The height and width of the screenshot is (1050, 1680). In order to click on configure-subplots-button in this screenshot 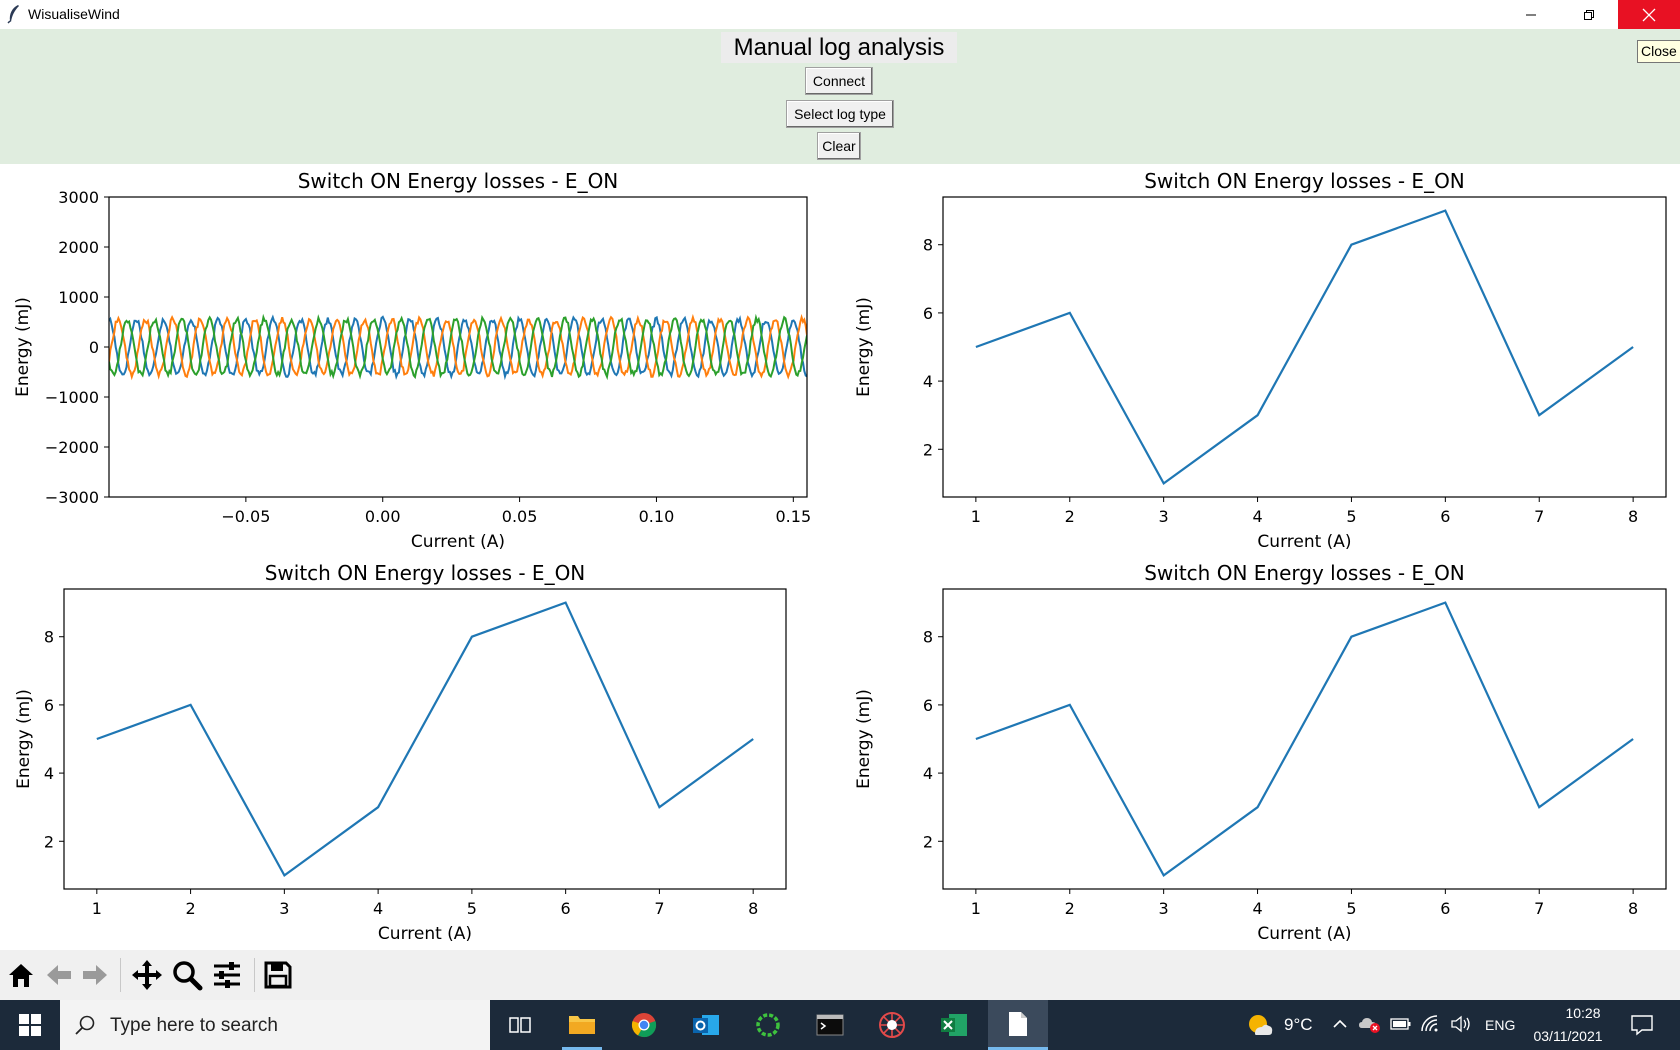, I will do `click(227, 975)`.